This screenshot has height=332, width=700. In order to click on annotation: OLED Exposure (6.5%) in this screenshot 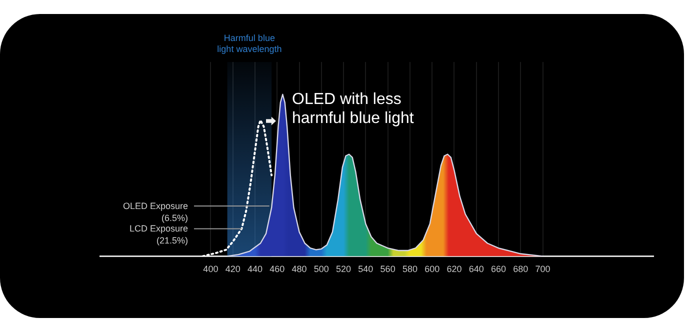, I will do `click(155, 212)`.